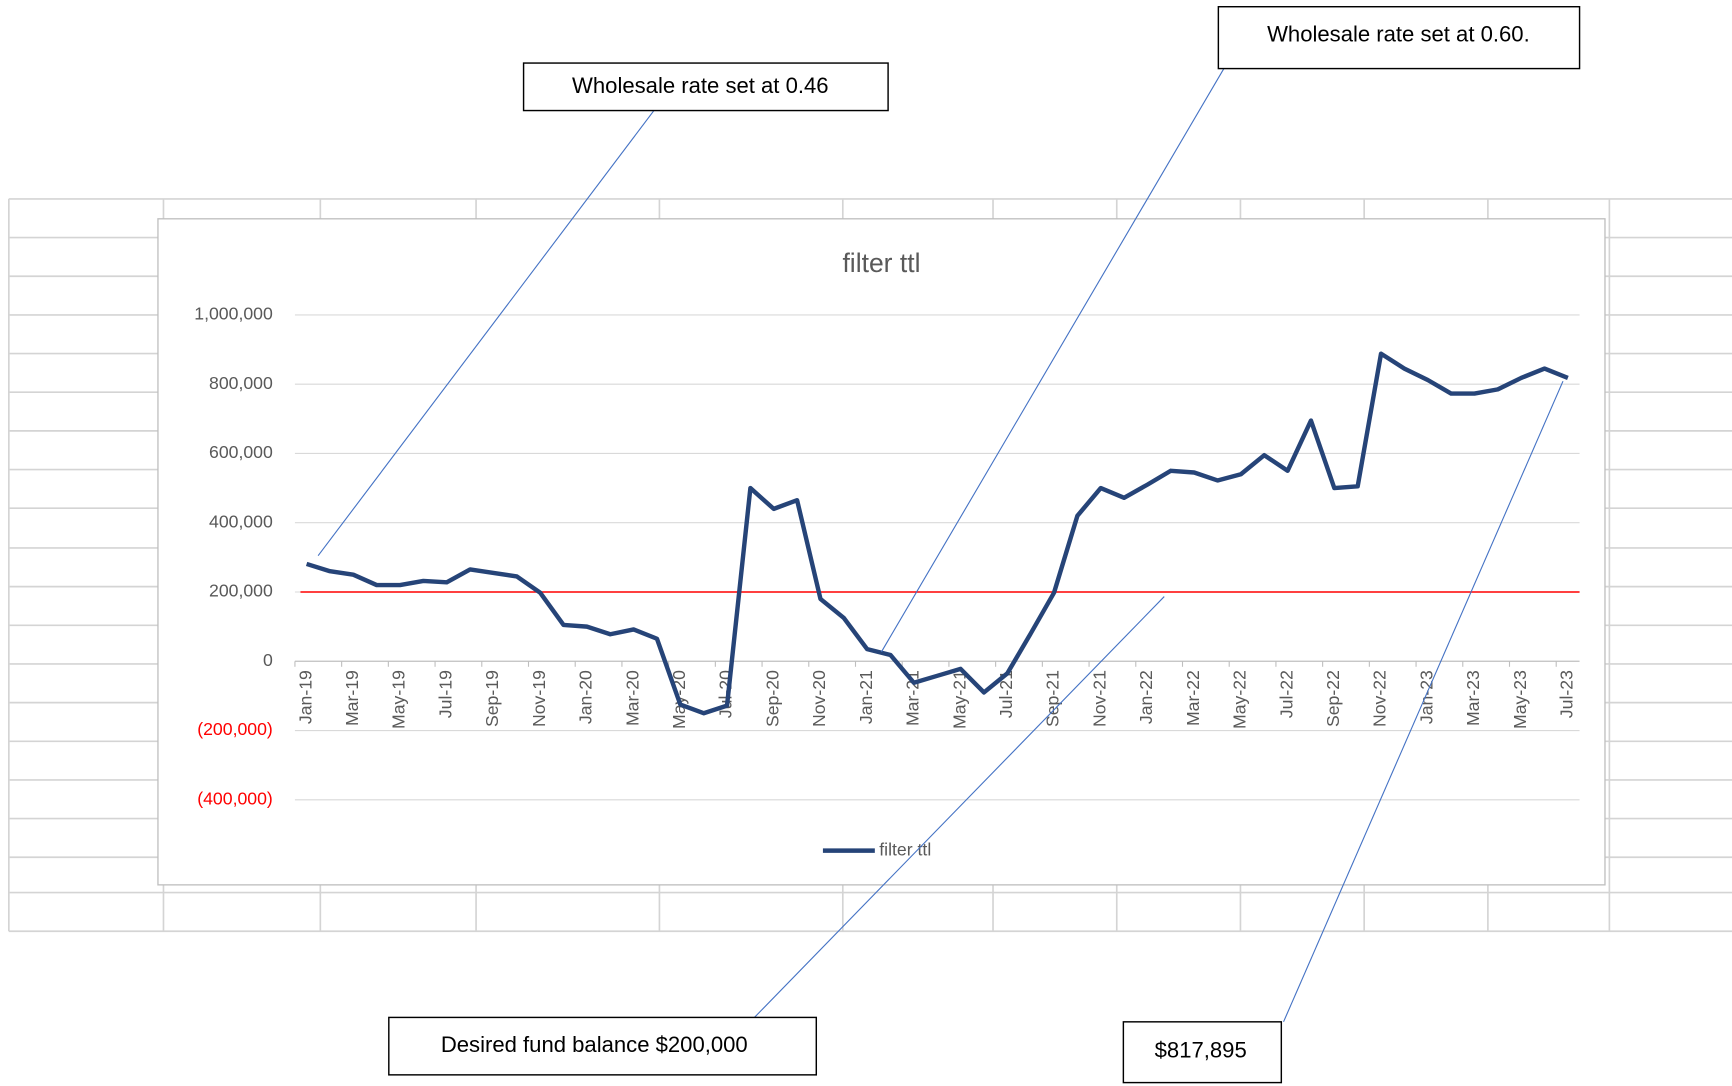 The width and height of the screenshot is (1732, 1086). Describe the element at coordinates (1006, 694) in the screenshot. I see `x-tick-label: Jul-21` at that location.